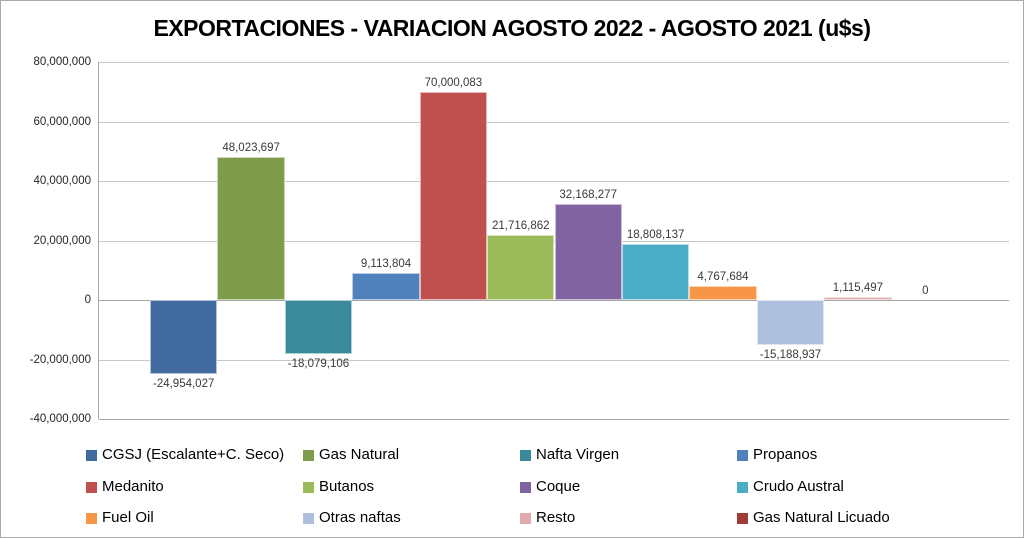 This screenshot has height=538, width=1024. I want to click on legend-item: Gas Natural, so click(351, 455).